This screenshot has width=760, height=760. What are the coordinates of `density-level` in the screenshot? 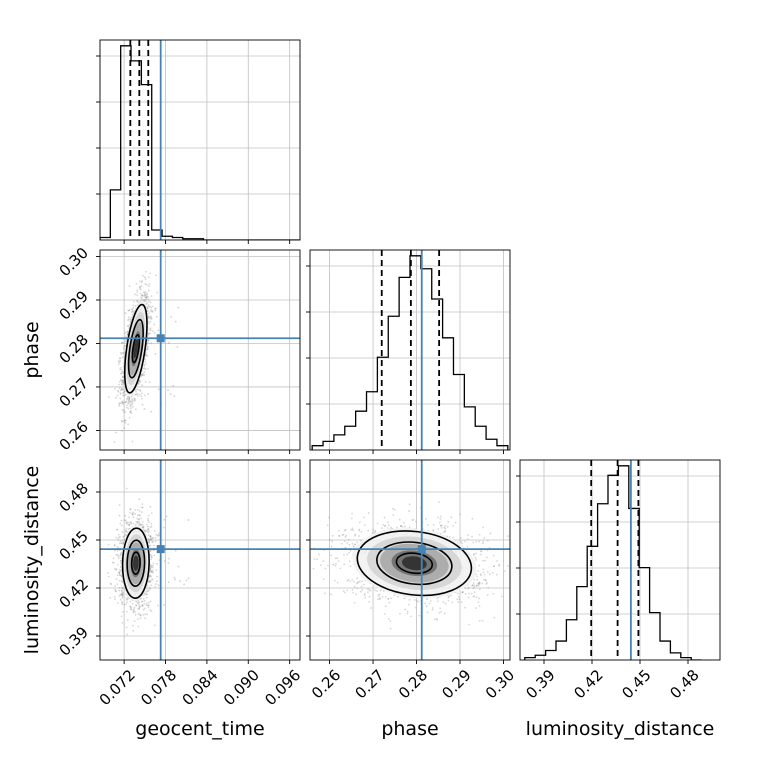 It's located at (135, 563).